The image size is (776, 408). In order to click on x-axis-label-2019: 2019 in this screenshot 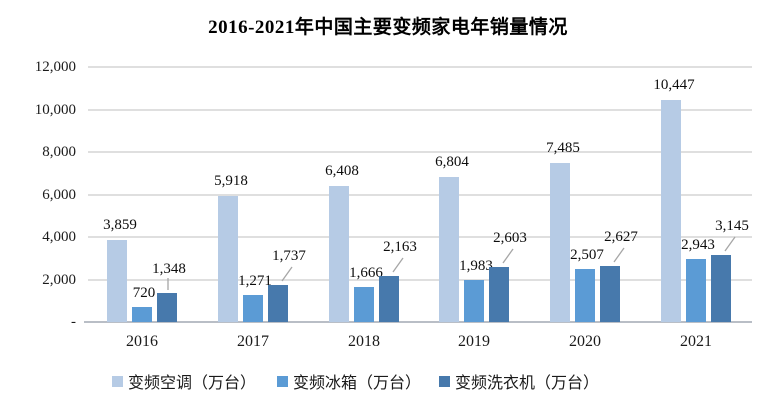, I will do `click(474, 341)`.